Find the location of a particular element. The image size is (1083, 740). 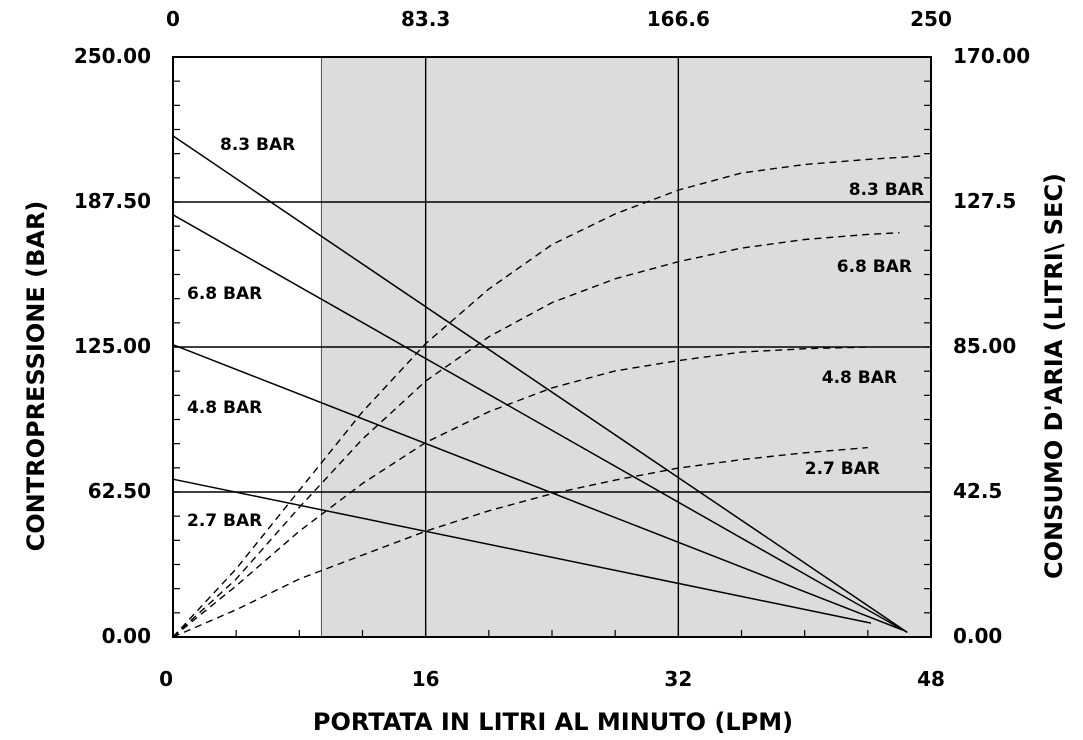

x-top-tick-label: 83.3 is located at coordinates (425, 19).